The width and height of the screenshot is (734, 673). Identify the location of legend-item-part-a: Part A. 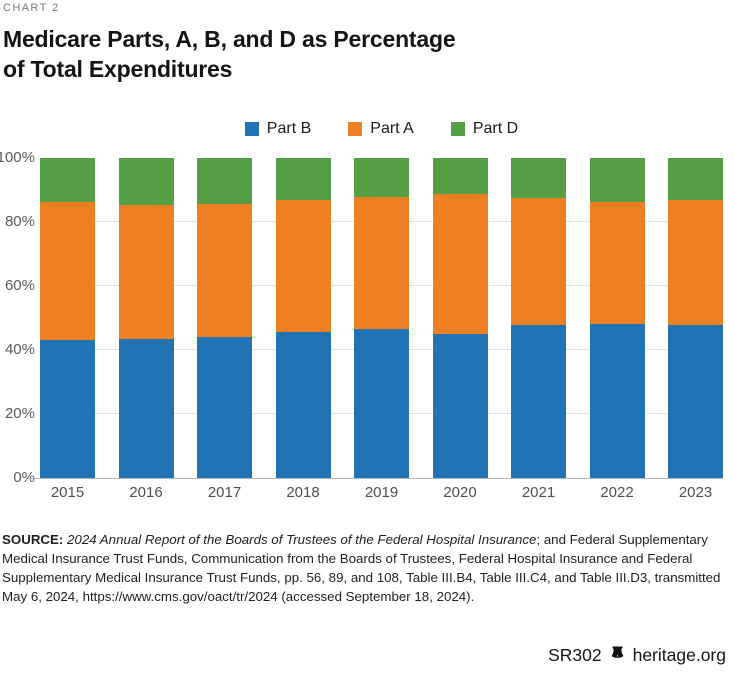
(381, 129).